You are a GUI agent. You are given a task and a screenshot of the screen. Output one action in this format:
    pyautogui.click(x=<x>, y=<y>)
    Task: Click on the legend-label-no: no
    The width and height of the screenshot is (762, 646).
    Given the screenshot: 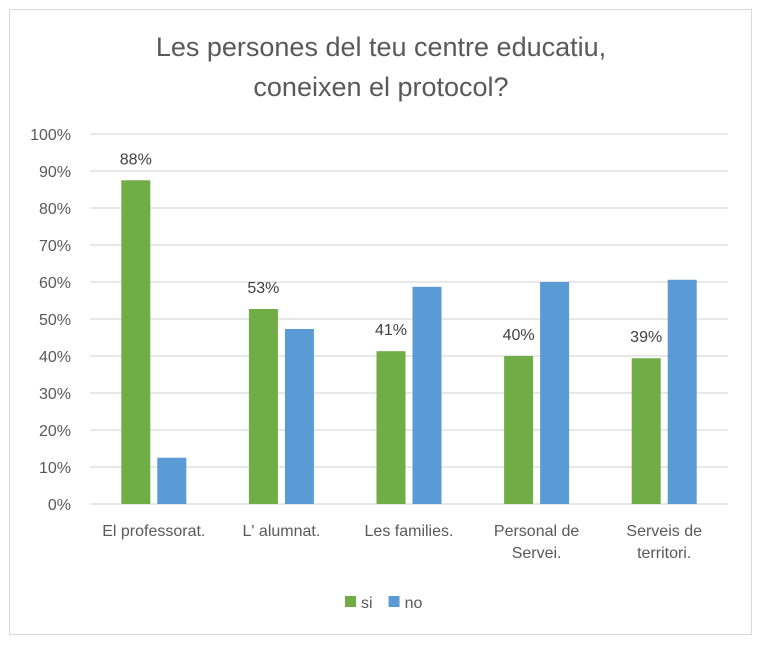 What is the action you would take?
    pyautogui.click(x=414, y=603)
    